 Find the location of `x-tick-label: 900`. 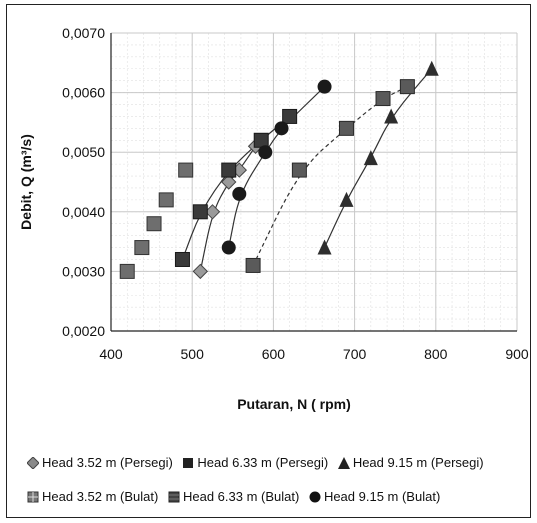

x-tick-label: 900 is located at coordinates (517, 354).